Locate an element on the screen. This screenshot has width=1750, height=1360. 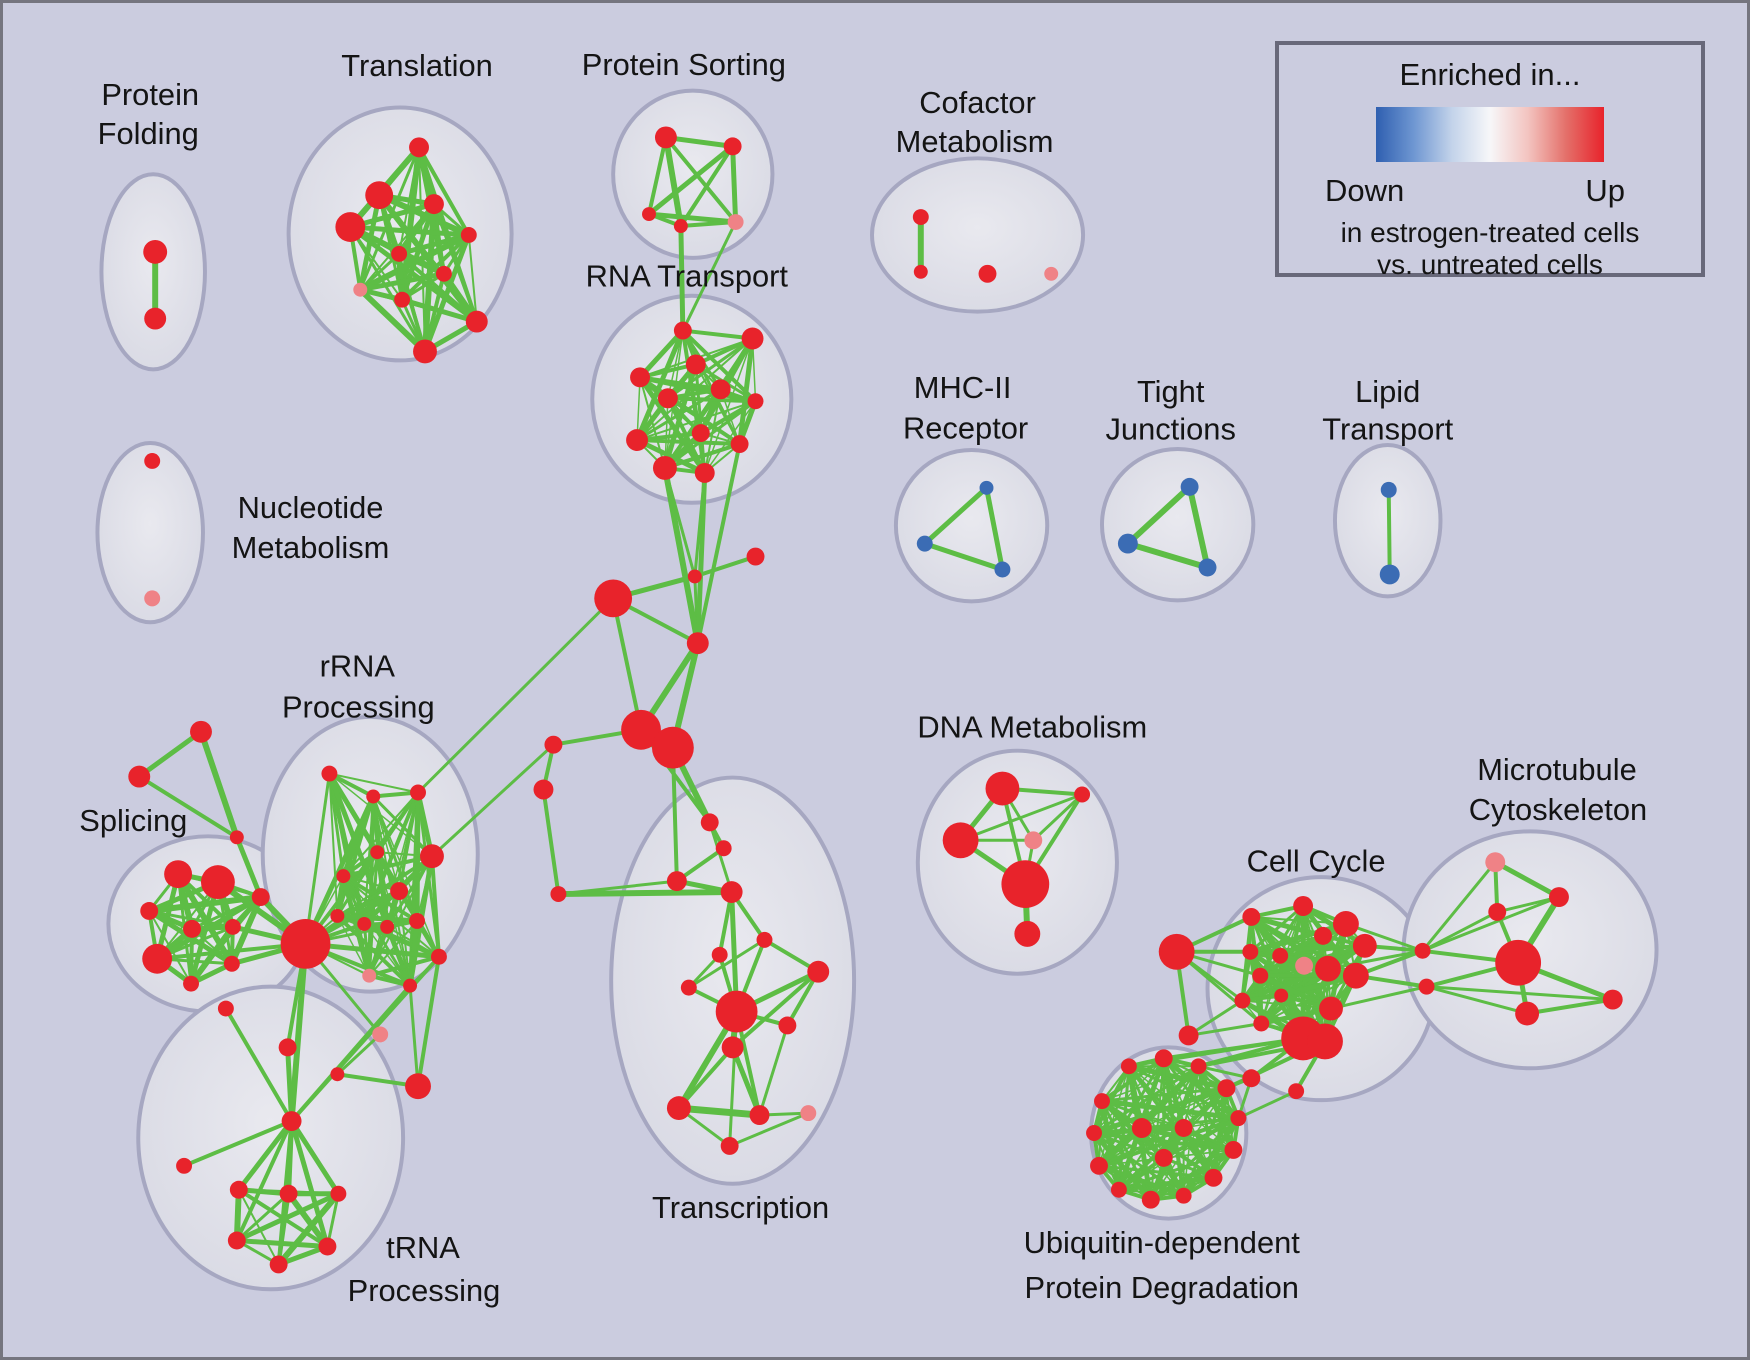
node-TR3 is located at coordinates (676, 881).